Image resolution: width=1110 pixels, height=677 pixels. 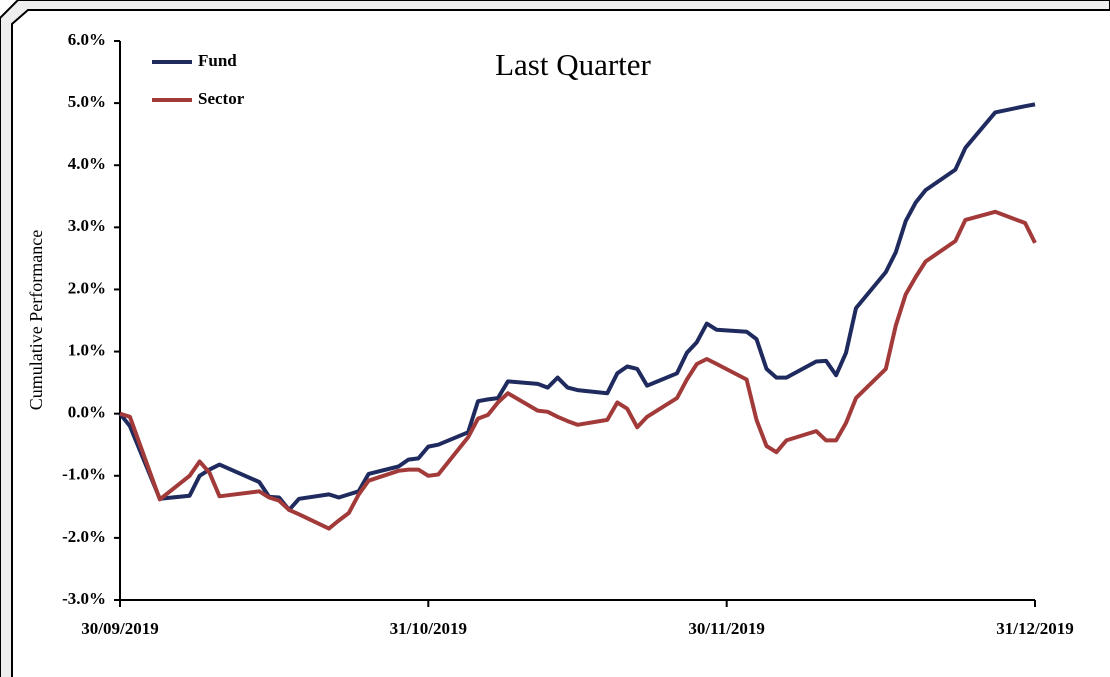 What do you see at coordinates (217, 60) in the screenshot?
I see `legend-label: Fund` at bounding box center [217, 60].